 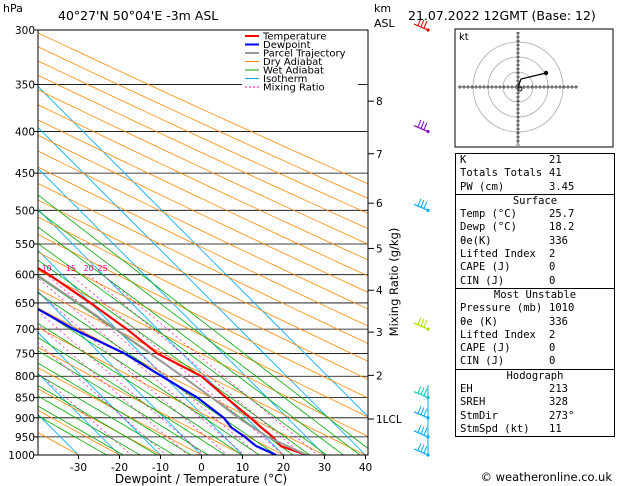 What do you see at coordinates (463, 160) in the screenshot?
I see `index-label: K` at bounding box center [463, 160].